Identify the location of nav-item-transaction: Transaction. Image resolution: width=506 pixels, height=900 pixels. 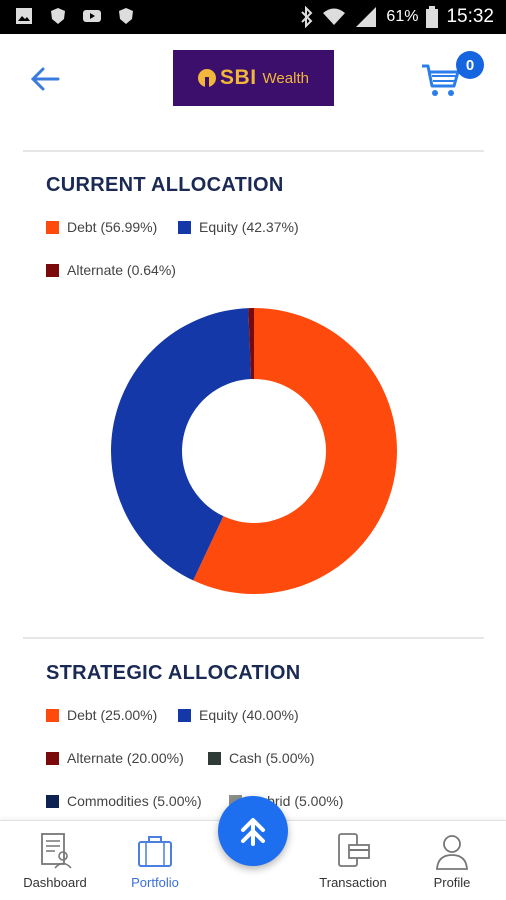
(353, 865).